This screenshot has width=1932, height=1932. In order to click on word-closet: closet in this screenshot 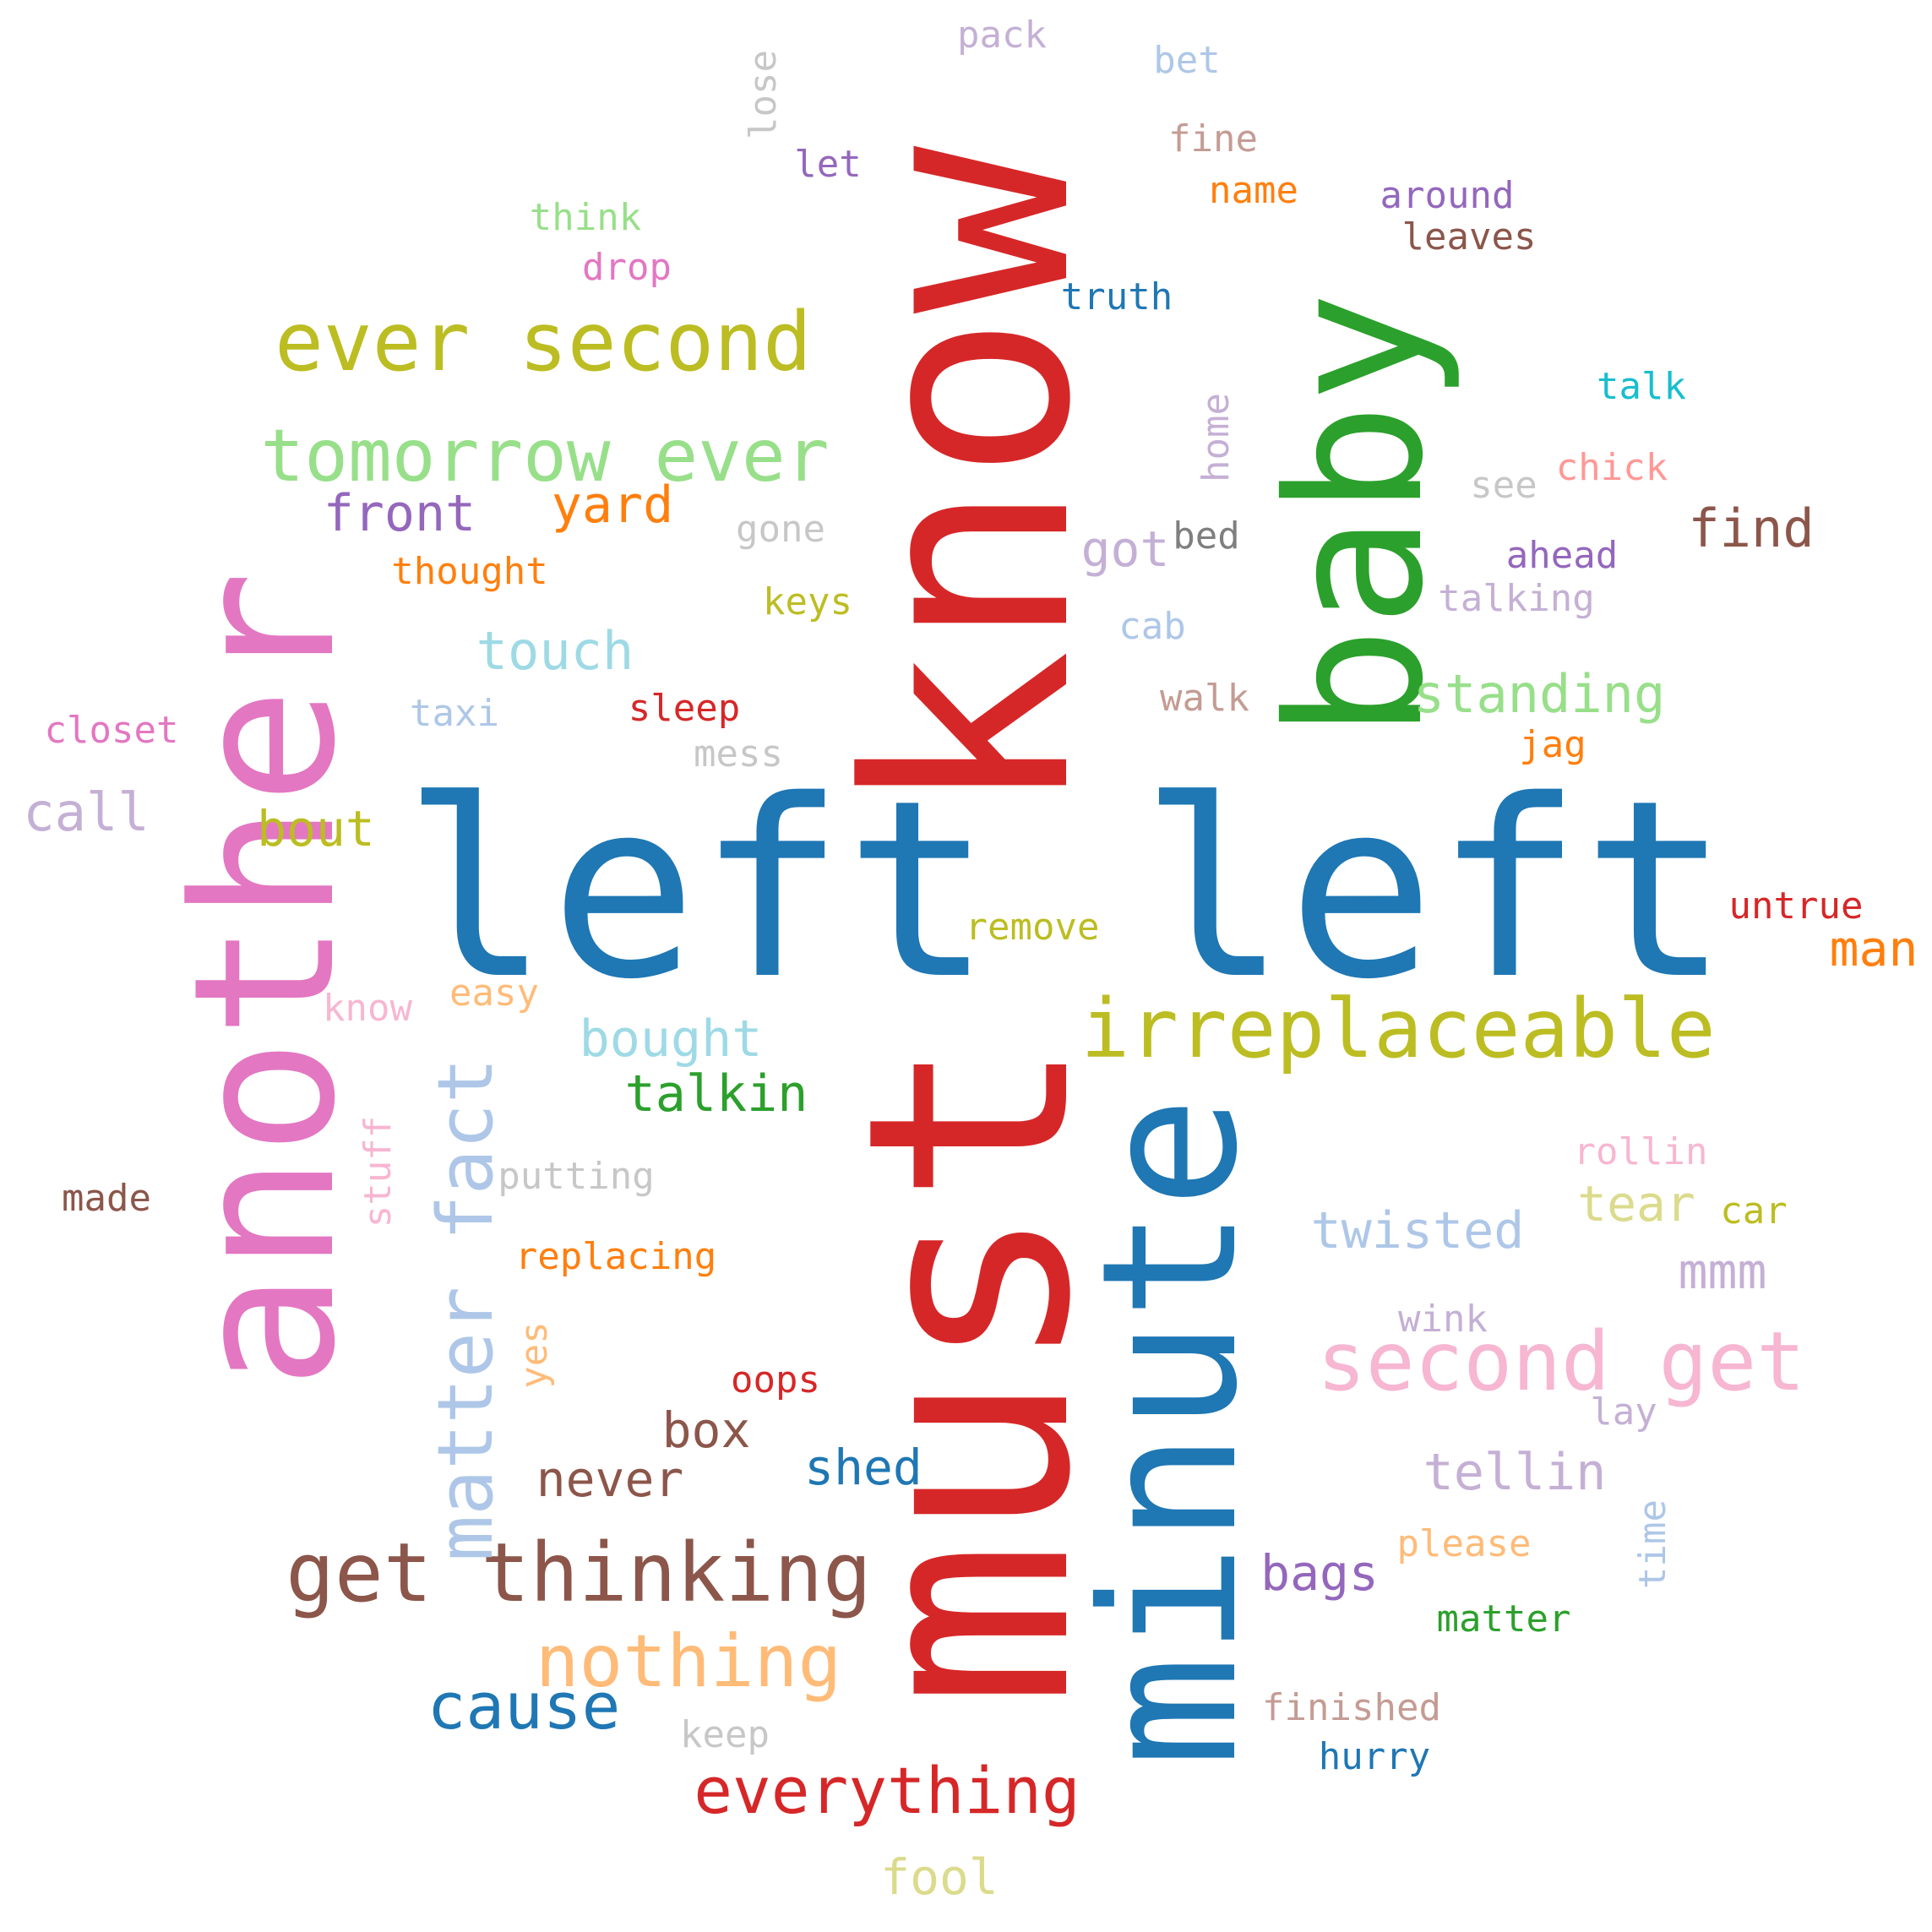, I will do `click(112, 730)`.